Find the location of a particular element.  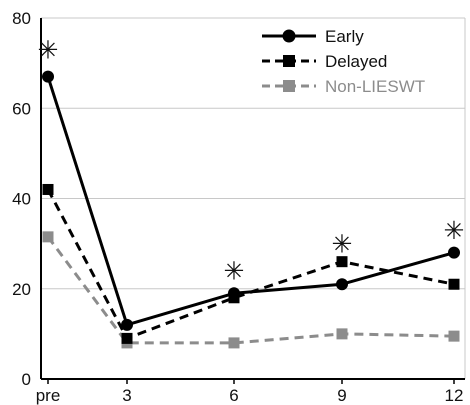

x-tick-label: 12 is located at coordinates (454, 395).